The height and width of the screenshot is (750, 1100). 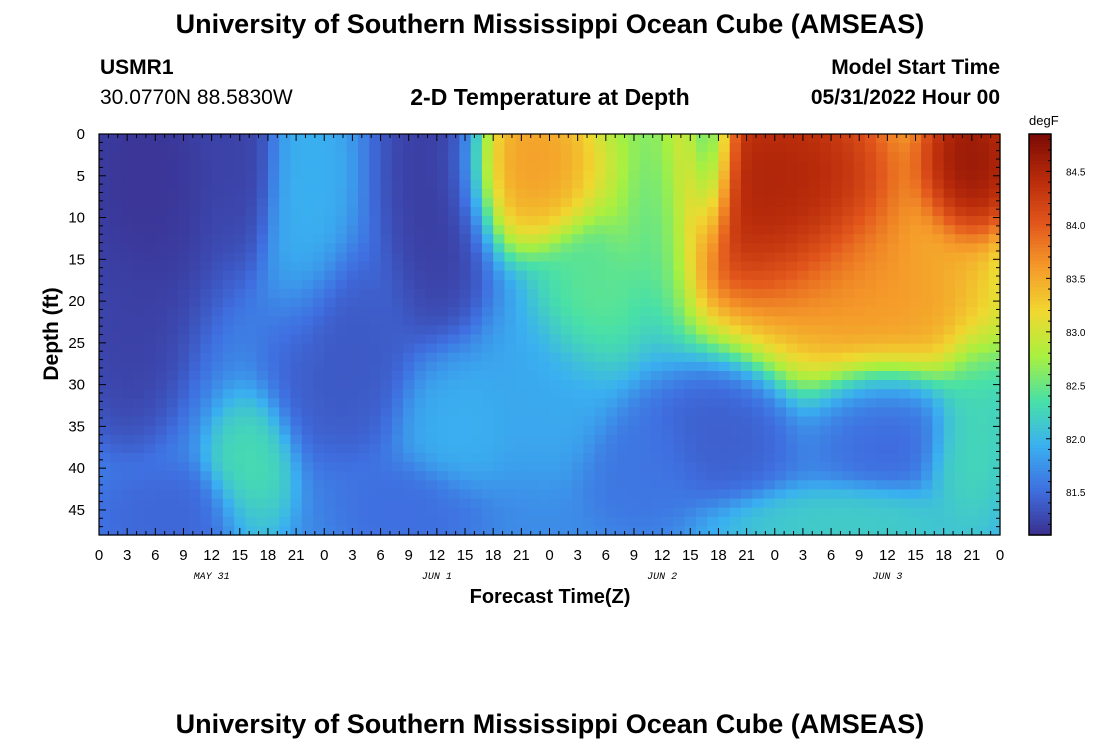 I want to click on x-tick-label: 18, so click(x=268, y=555).